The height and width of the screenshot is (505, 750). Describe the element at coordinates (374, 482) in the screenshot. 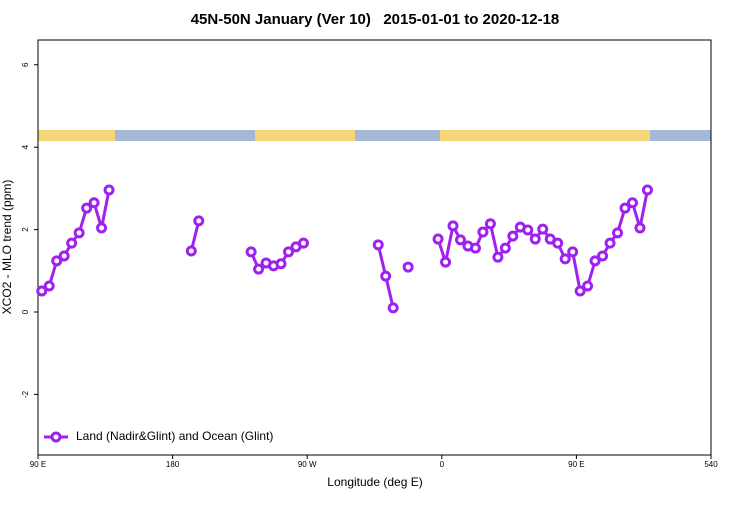

I see `x-axis-title: Longitude (deg E)` at that location.